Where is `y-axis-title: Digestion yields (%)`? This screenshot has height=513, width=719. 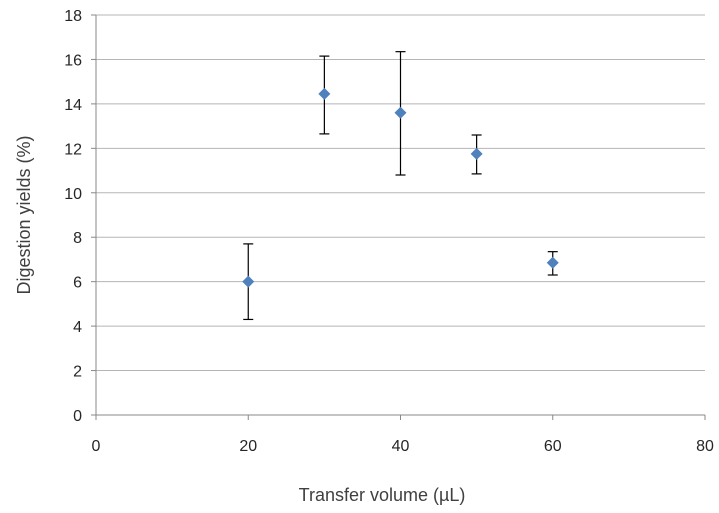
y-axis-title: Digestion yields (%) is located at coordinates (24, 214).